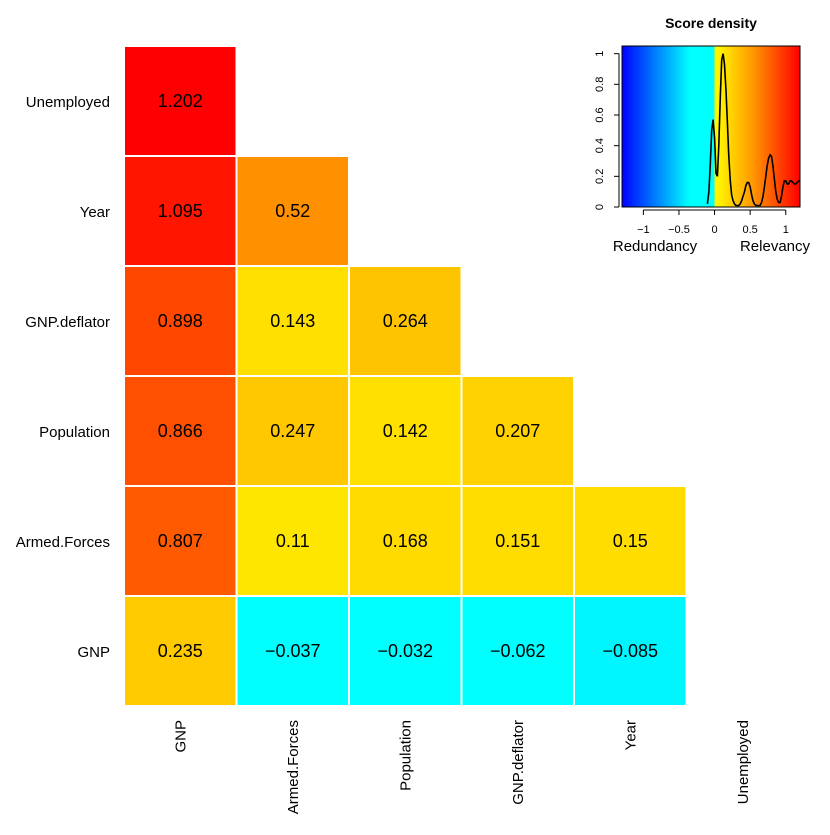  I want to click on col-label-year: Year, so click(630, 735).